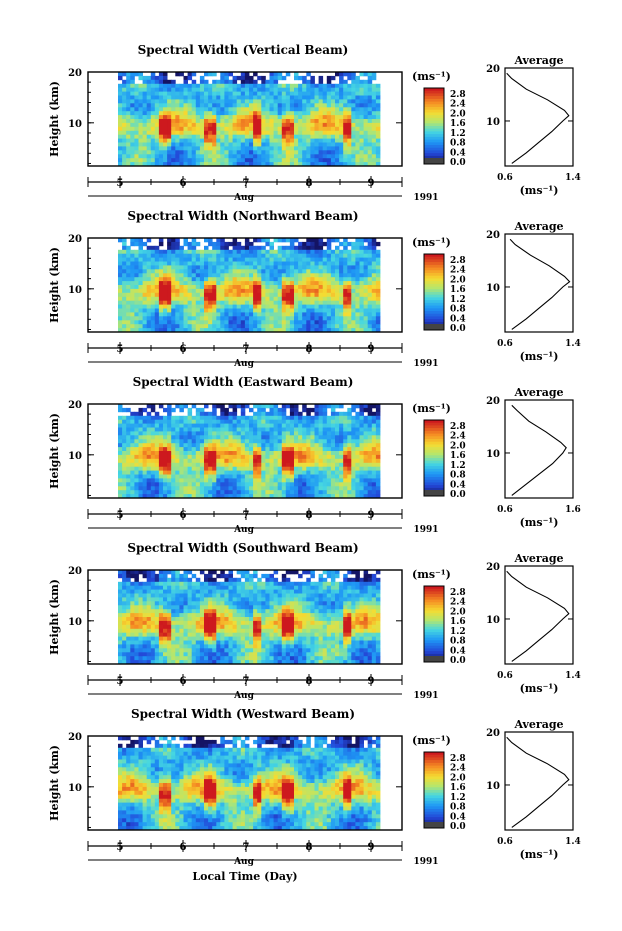 The width and height of the screenshot is (622, 931). Describe the element at coordinates (458, 319) in the screenshot. I see `colorbar-tick-label: 0.4` at that location.